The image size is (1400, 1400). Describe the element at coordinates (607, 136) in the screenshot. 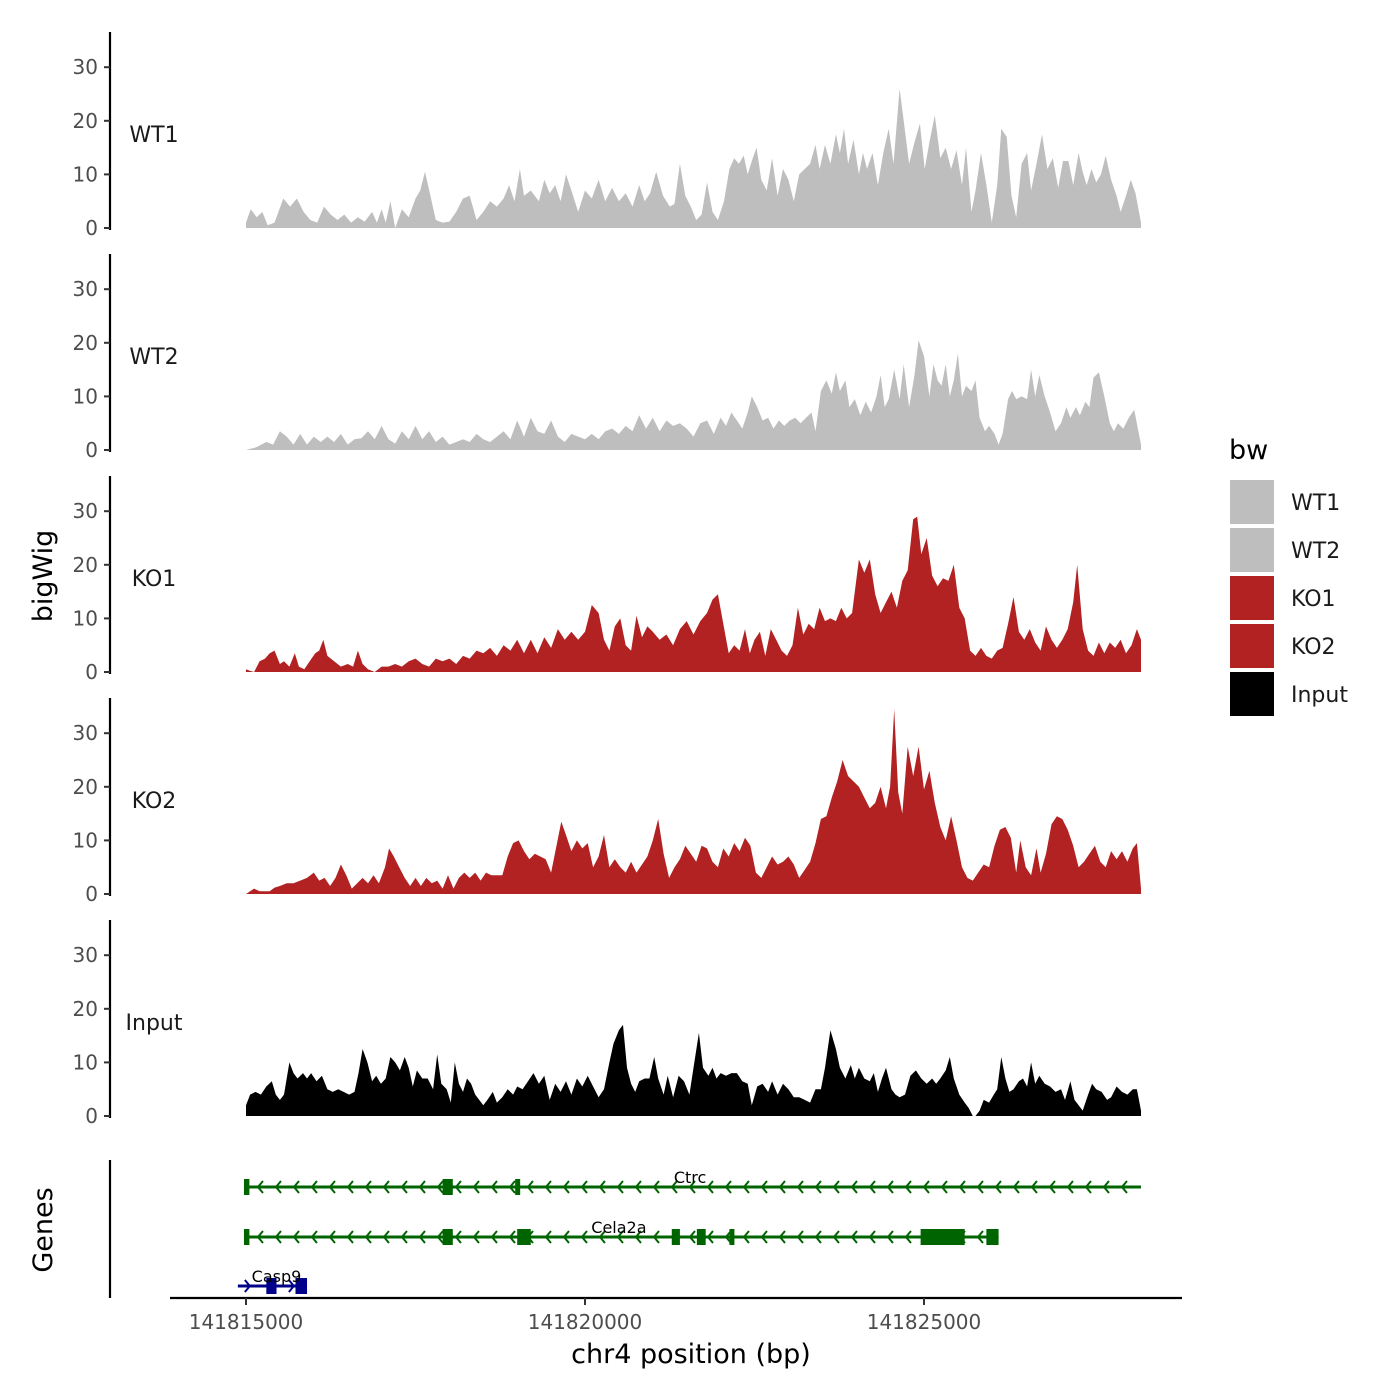

I see `track-wt1: 0 10 20 30 WT1` at that location.